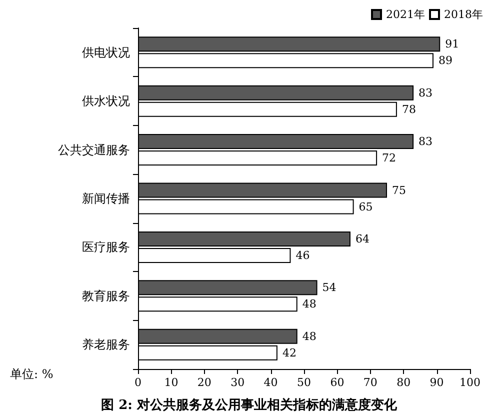 The width and height of the screenshot is (498, 419). What do you see at coordinates (106, 199) in the screenshot?
I see `y-tick-label: 新闻传播` at bounding box center [106, 199].